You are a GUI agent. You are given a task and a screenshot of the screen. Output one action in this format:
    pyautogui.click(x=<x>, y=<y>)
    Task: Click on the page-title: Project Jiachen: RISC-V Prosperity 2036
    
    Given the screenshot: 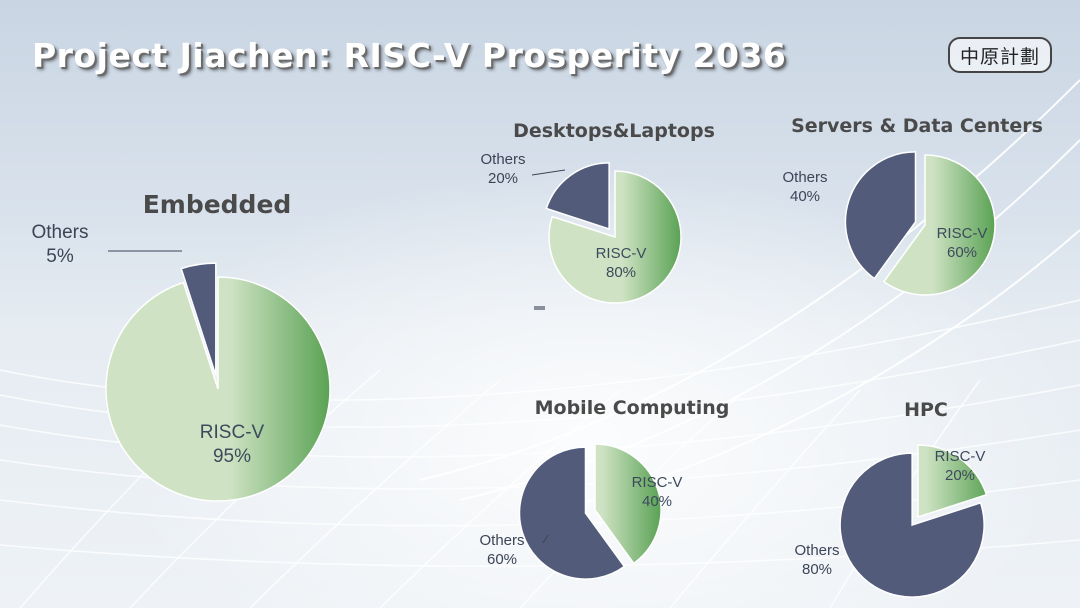 What is the action you would take?
    pyautogui.click(x=409, y=55)
    